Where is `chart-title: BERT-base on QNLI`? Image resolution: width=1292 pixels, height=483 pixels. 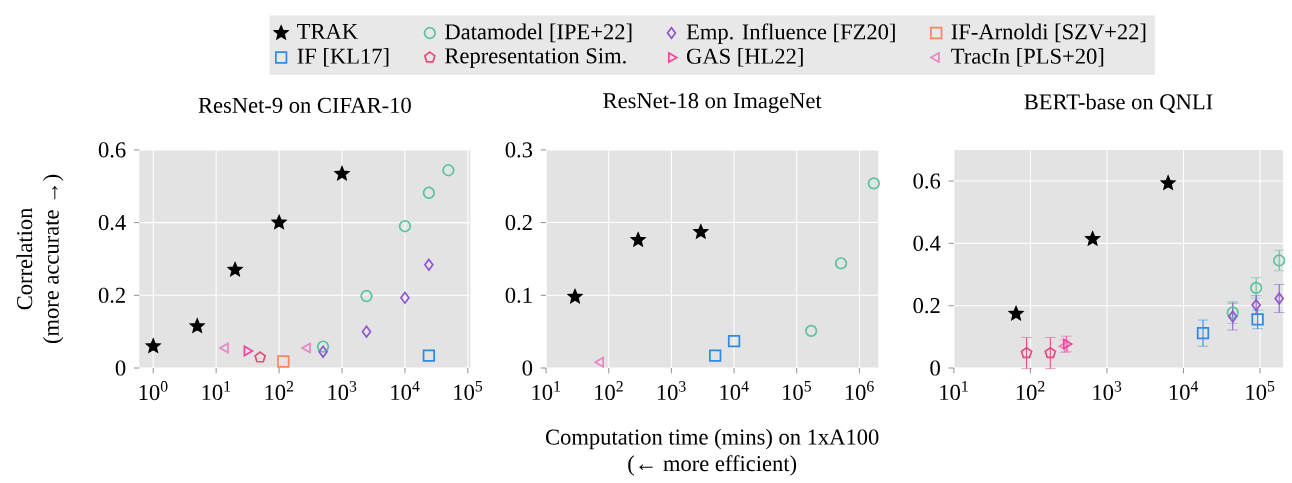
chart-title: BERT-base on QNLI is located at coordinates (1118, 103).